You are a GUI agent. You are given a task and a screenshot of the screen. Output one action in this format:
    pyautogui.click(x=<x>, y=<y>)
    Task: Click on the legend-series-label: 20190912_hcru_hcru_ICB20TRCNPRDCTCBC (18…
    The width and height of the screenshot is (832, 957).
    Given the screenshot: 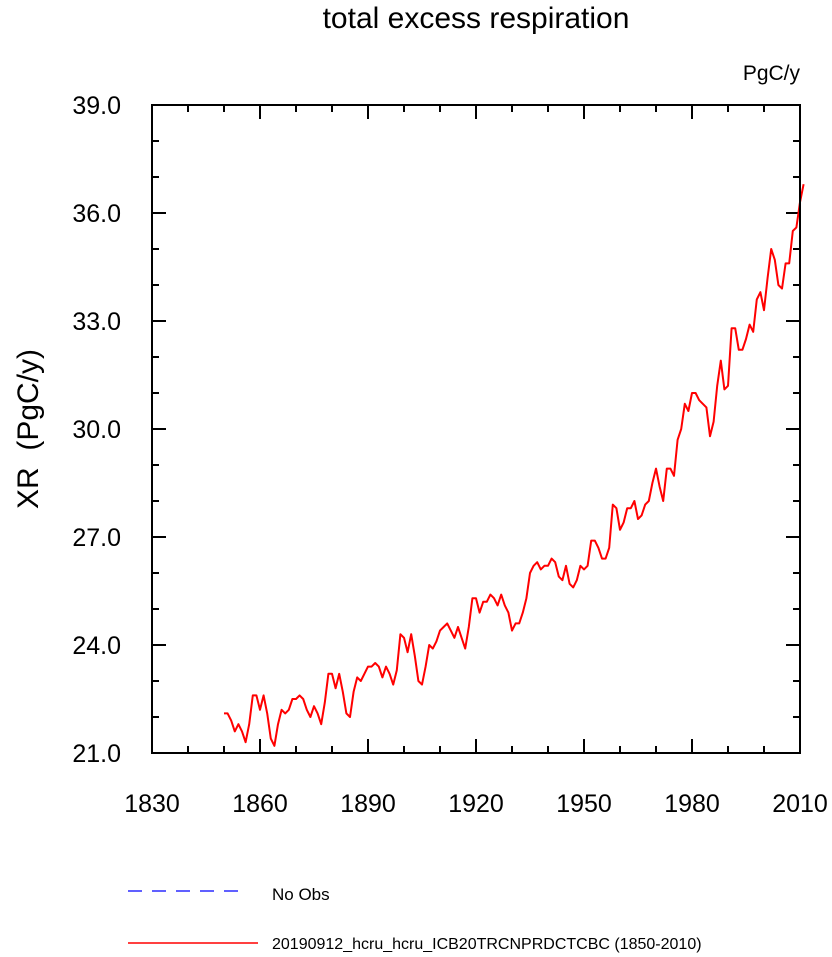 What is the action you would take?
    pyautogui.click(x=487, y=944)
    